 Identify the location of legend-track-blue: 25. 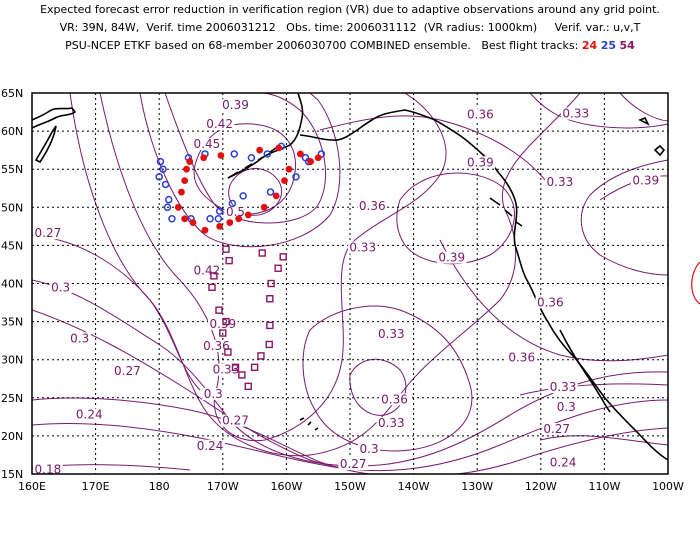
(608, 45).